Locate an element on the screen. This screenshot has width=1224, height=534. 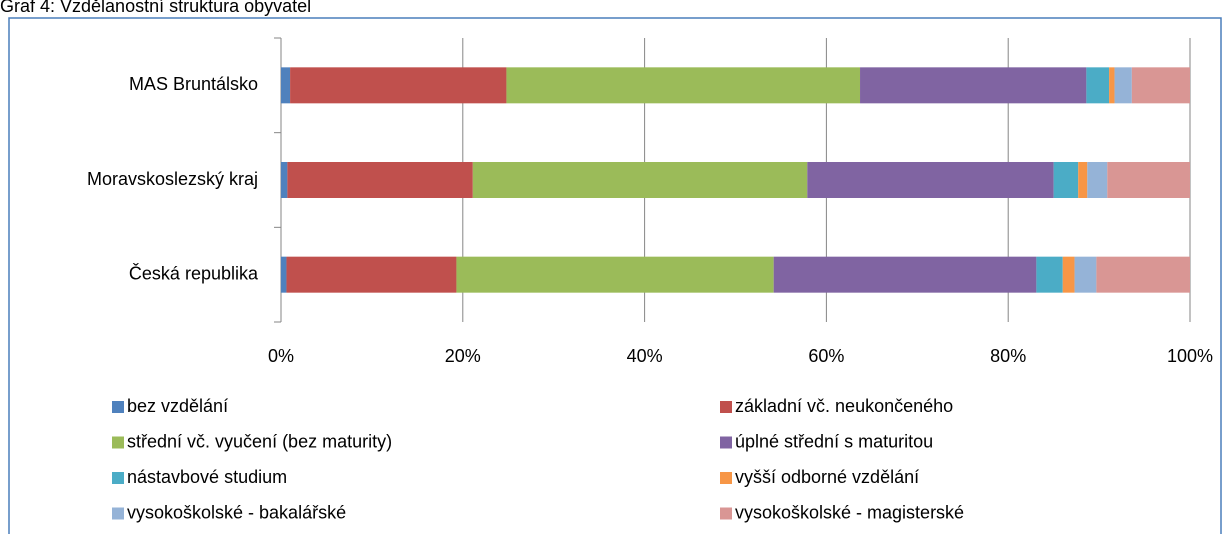
y-tick-label: Moravskoslezský kraj is located at coordinates (172, 179).